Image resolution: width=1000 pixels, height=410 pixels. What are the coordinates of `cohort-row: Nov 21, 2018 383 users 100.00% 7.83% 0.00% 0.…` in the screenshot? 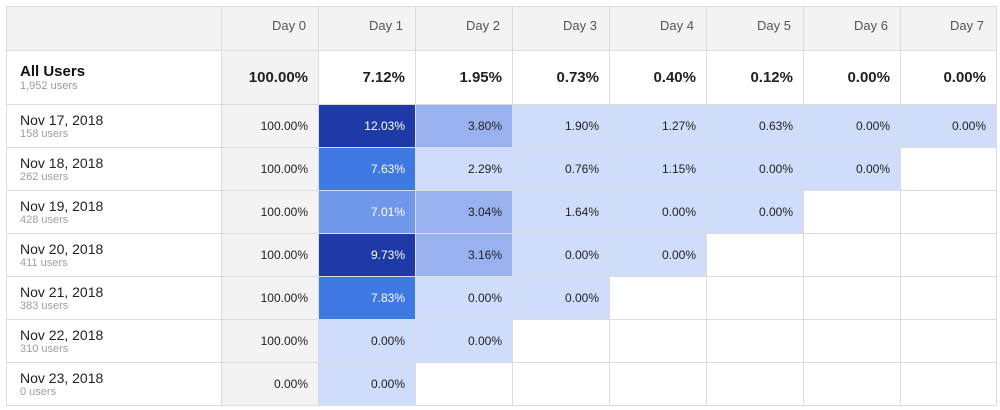 It's located at (501, 298).